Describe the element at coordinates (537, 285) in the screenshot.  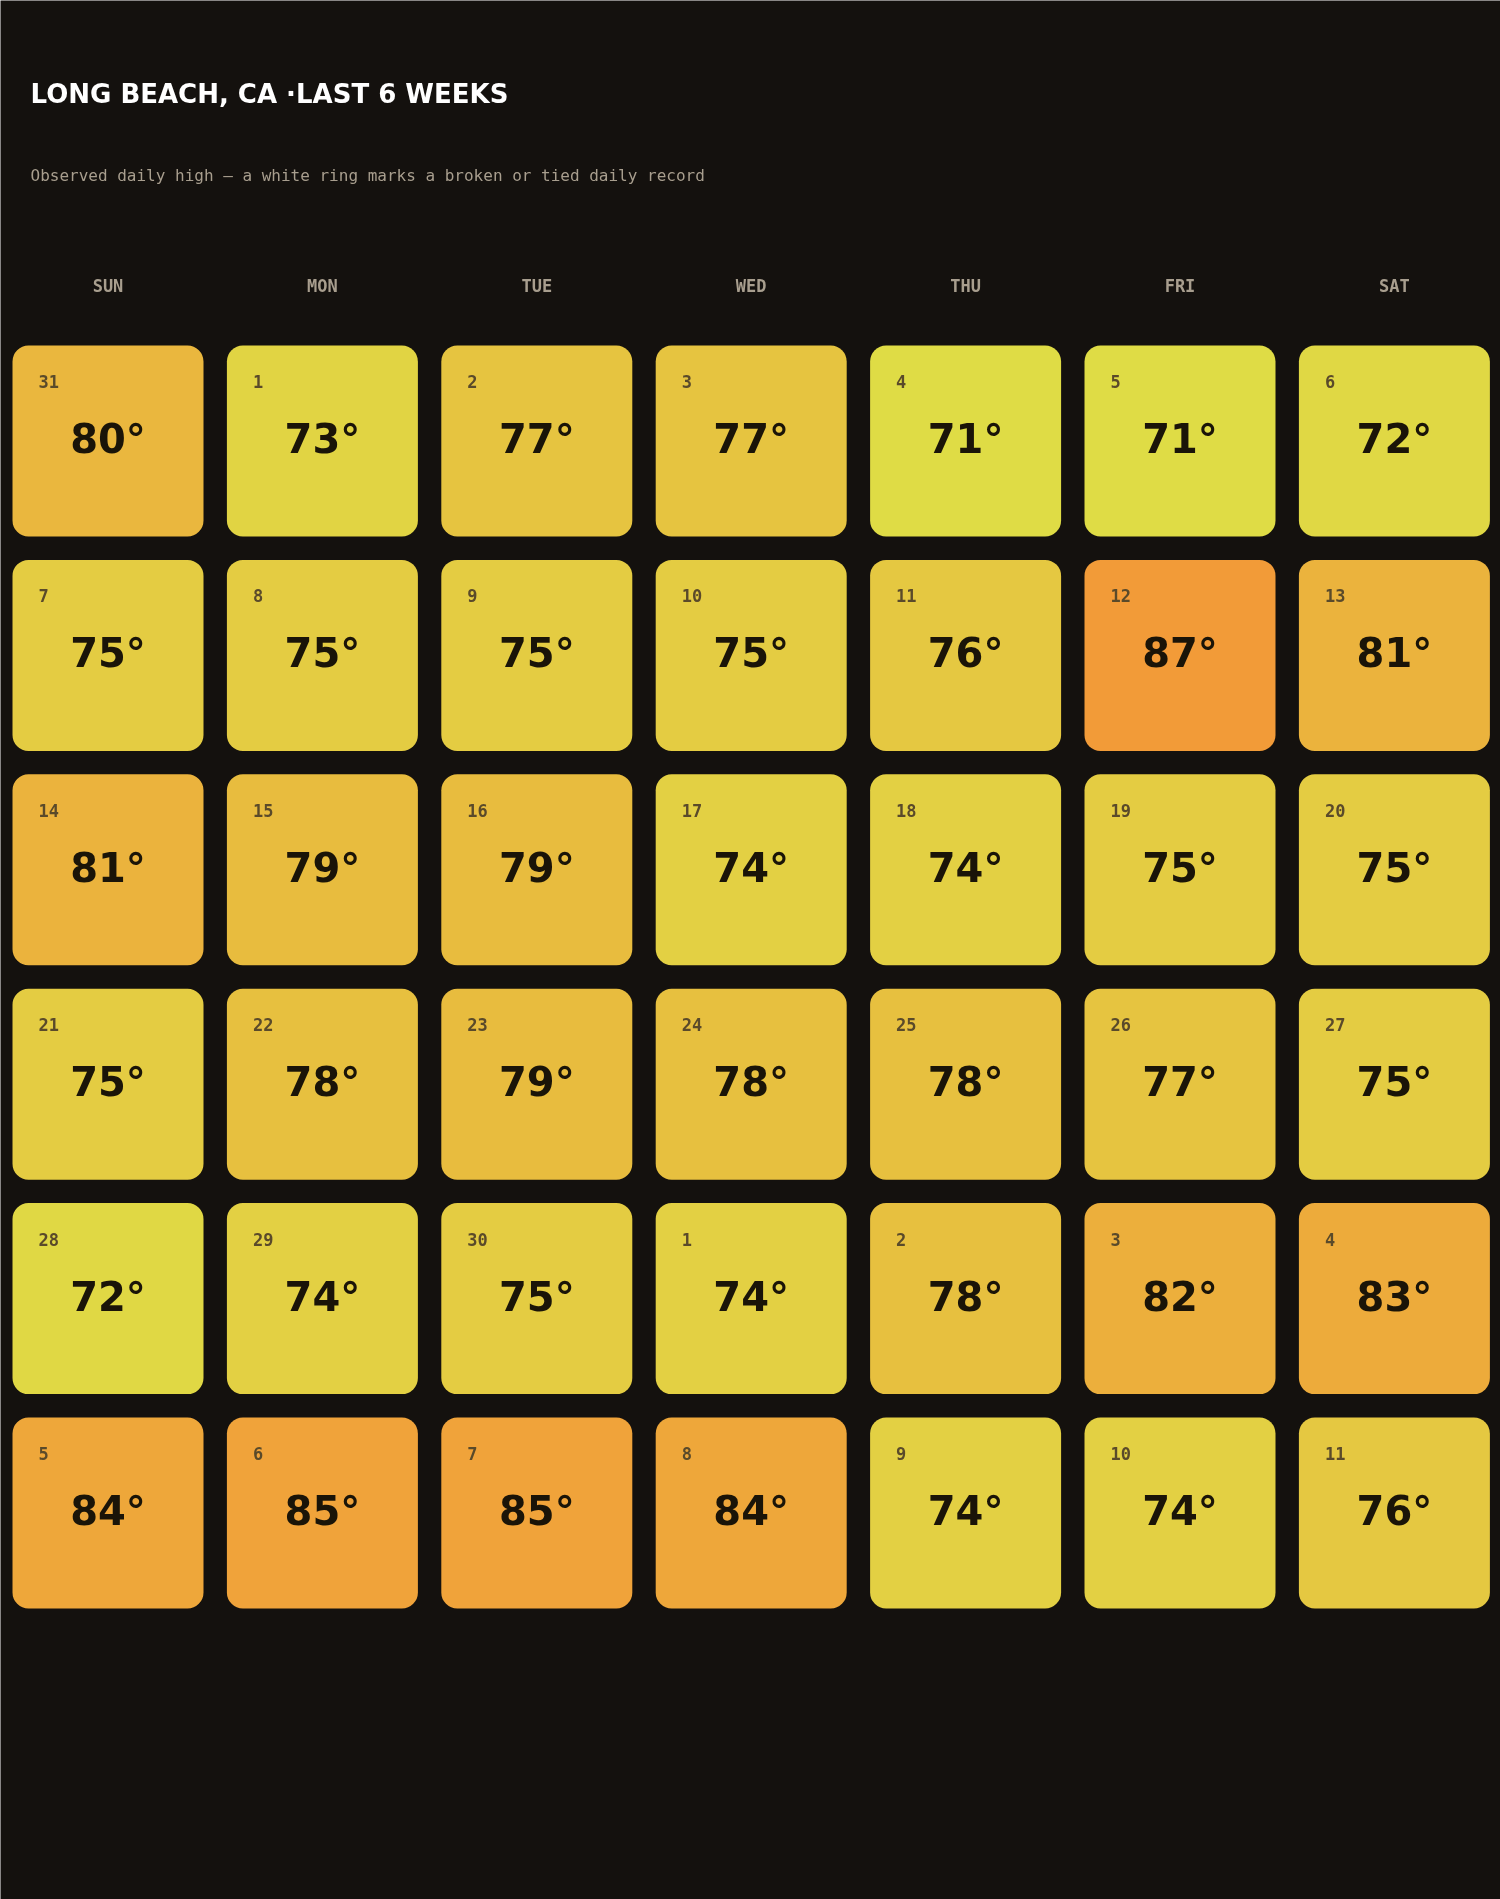
I see `x-tick-label: TUE` at that location.